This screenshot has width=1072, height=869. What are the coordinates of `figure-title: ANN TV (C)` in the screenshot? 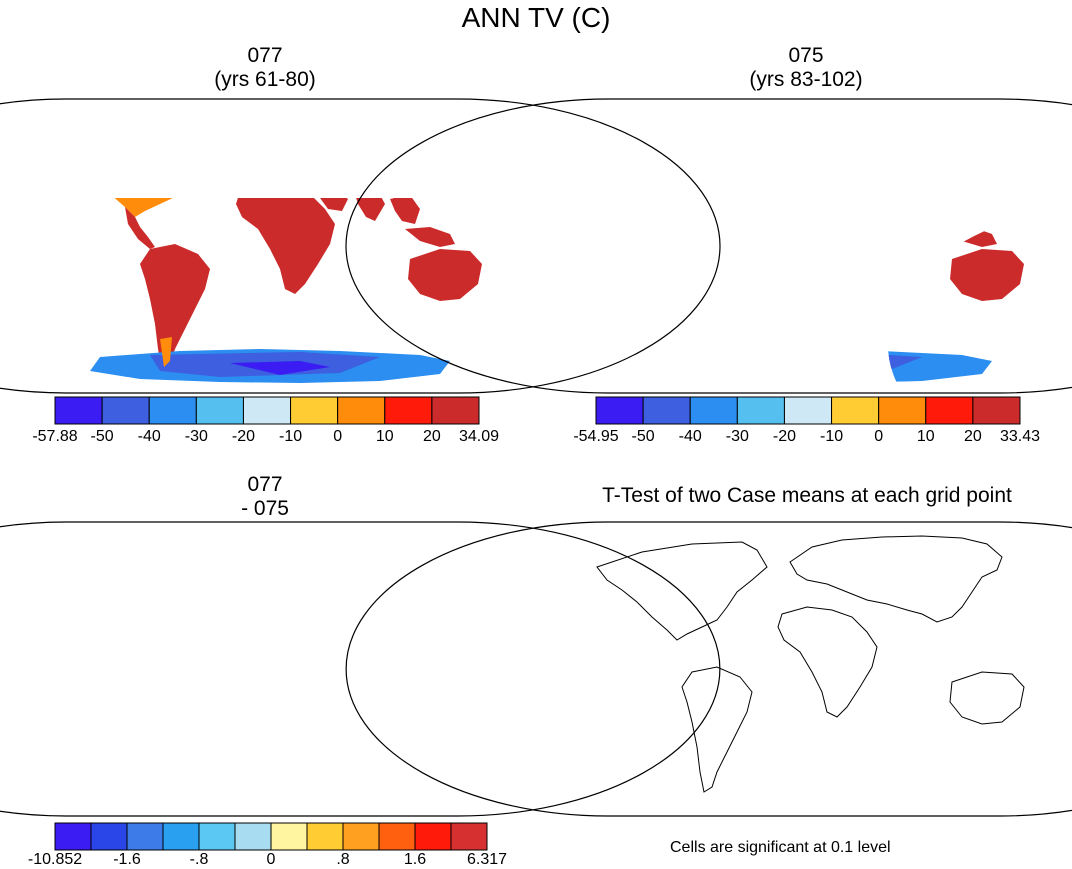 It's located at (536, 17).